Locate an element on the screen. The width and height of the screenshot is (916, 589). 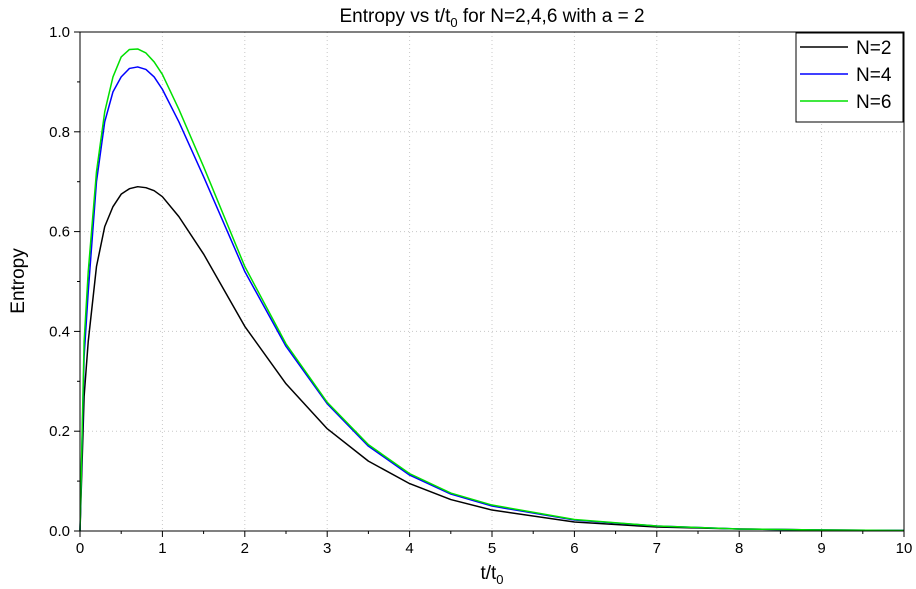
legend-box is located at coordinates (849, 77).